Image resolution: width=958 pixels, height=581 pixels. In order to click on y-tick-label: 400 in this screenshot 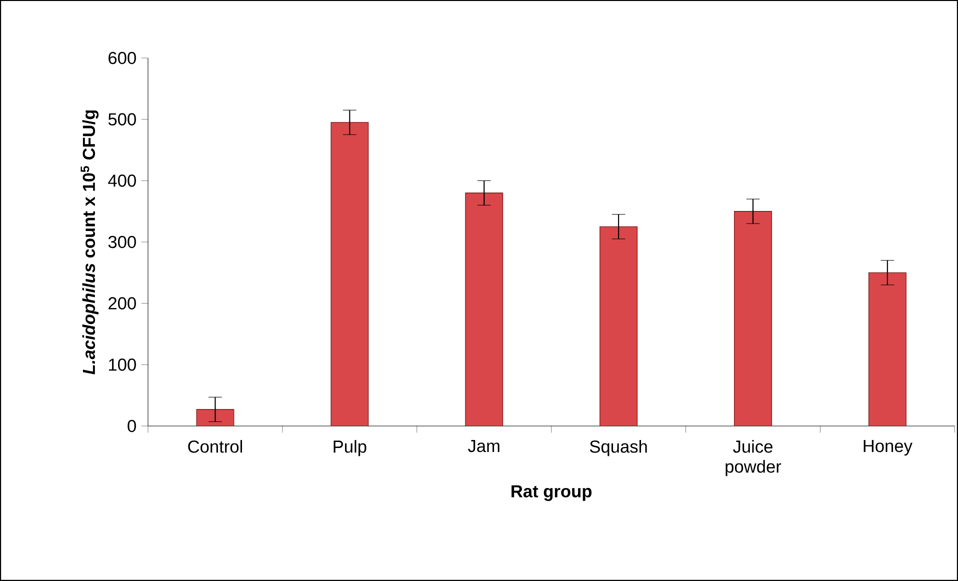, I will do `click(122, 180)`.